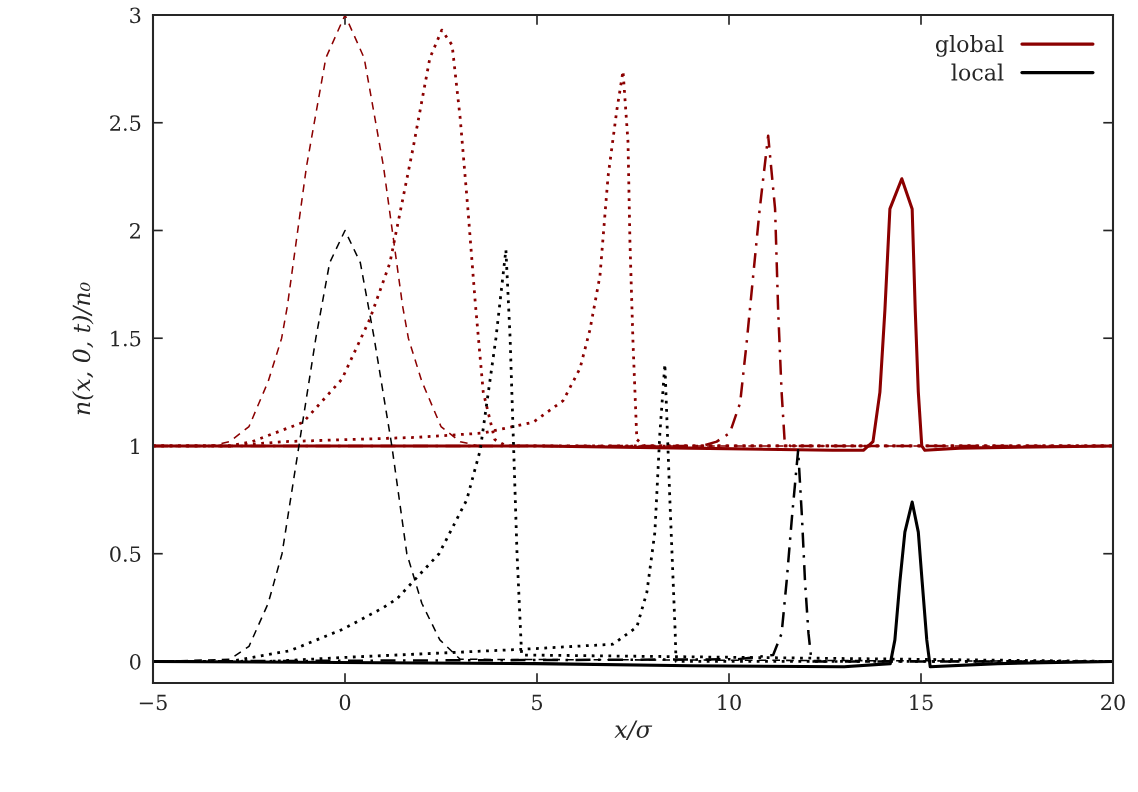  I want to click on y-tick-label: 0.5, so click(125, 554).